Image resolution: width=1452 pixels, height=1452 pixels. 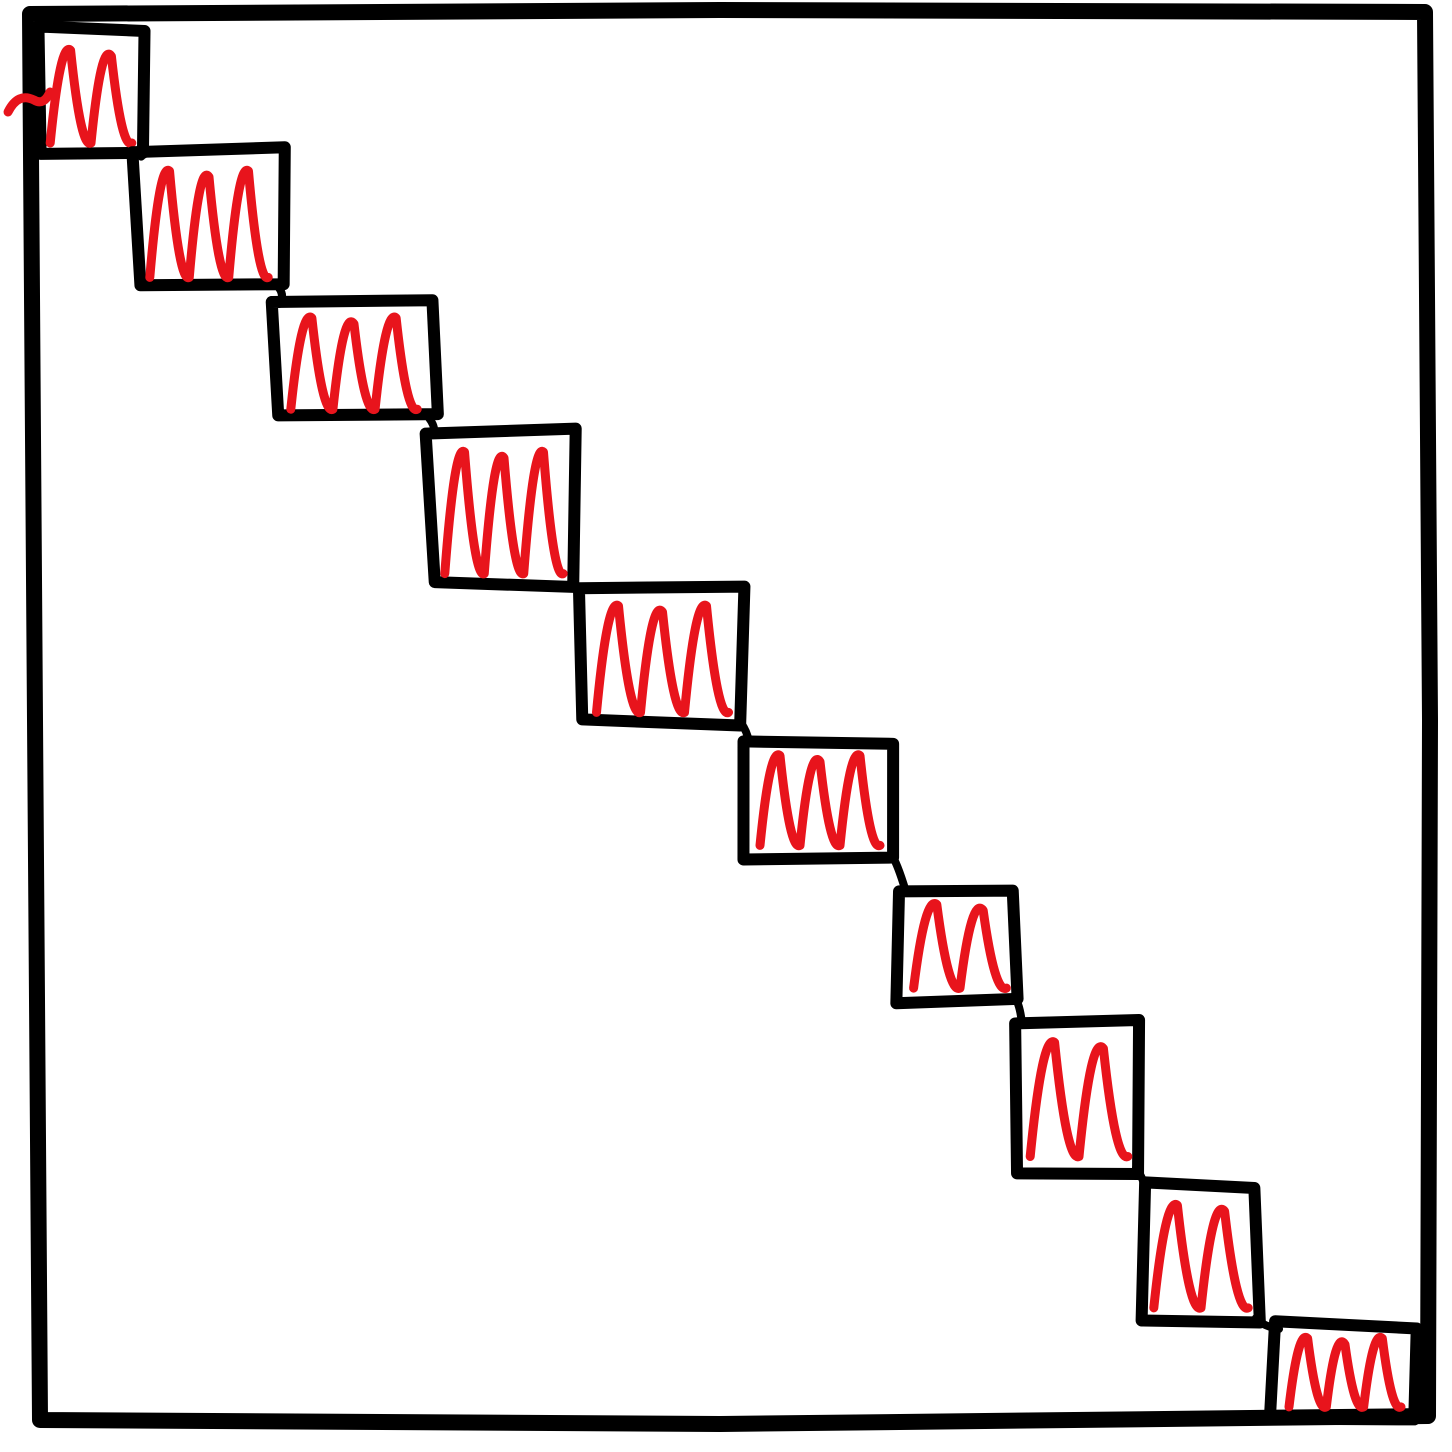 What do you see at coordinates (29, 102) in the screenshot?
I see `lead-in-scribble` at bounding box center [29, 102].